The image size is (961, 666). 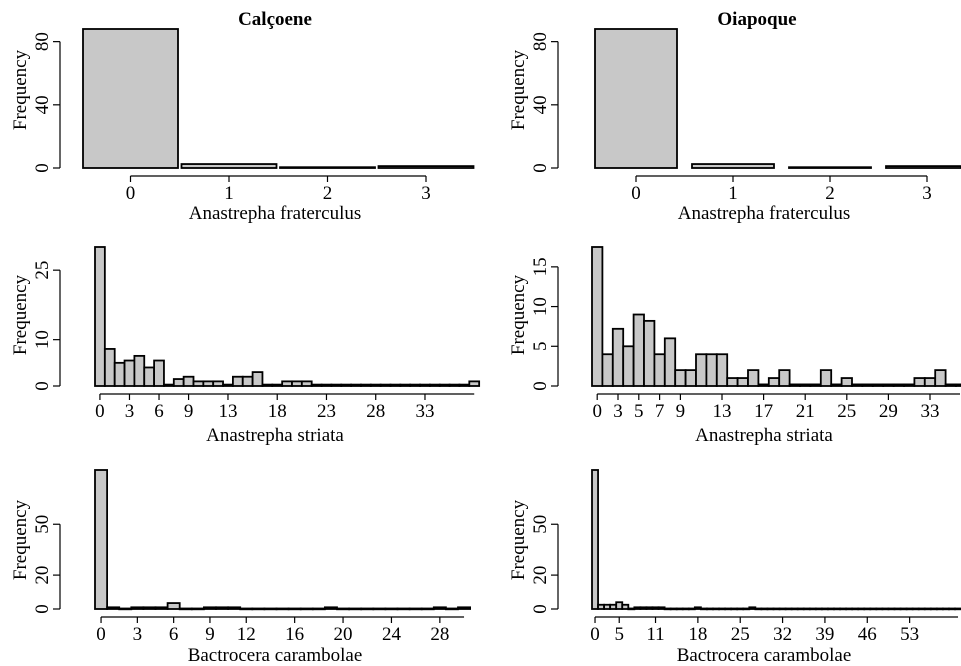 I want to click on y-tick-label: 5, so click(x=540, y=347).